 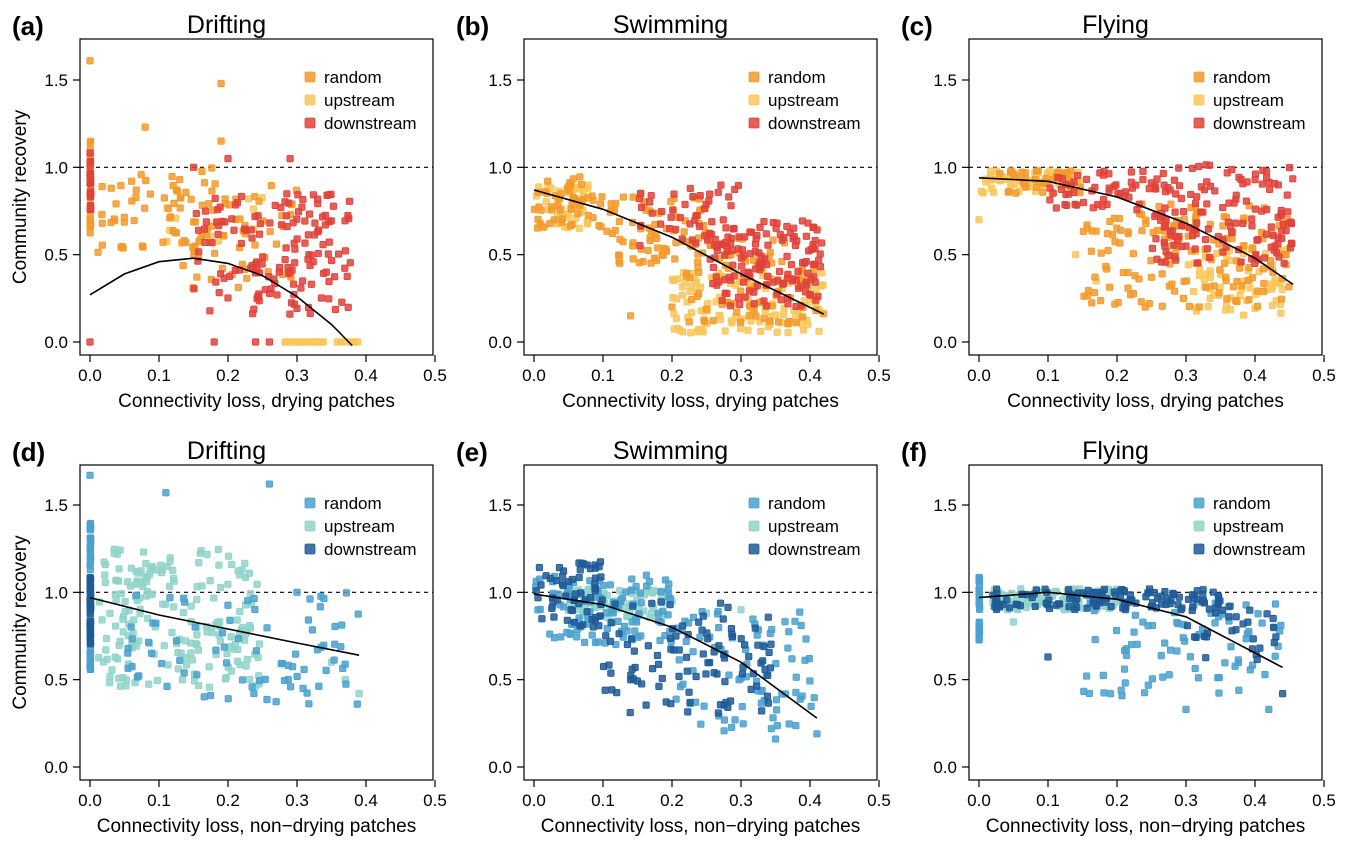 What do you see at coordinates (193, 174) in the screenshot?
I see `series-random` at bounding box center [193, 174].